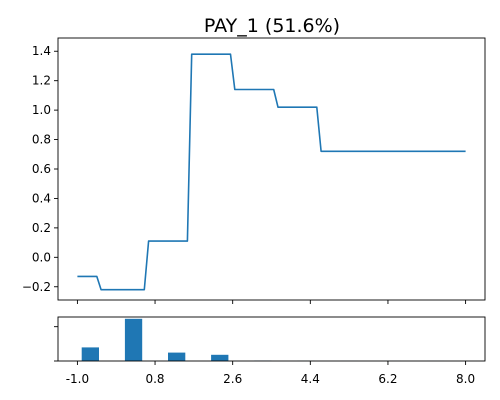 The height and width of the screenshot is (400, 500). Describe the element at coordinates (77, 379) in the screenshot. I see `x-tick-label: -1.0` at that location.